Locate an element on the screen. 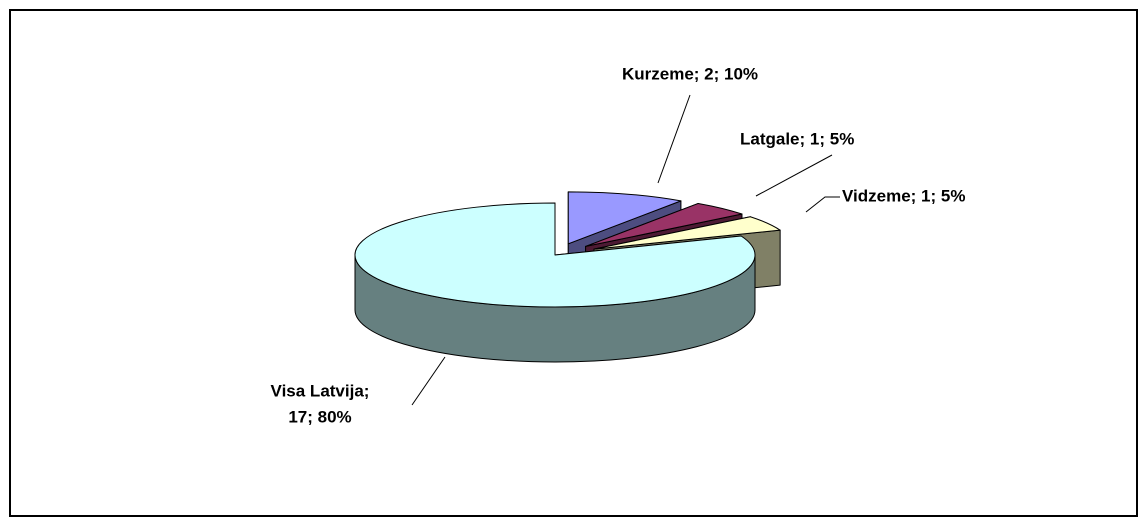 This screenshot has width=1147, height=531. pie is located at coordinates (567, 277).